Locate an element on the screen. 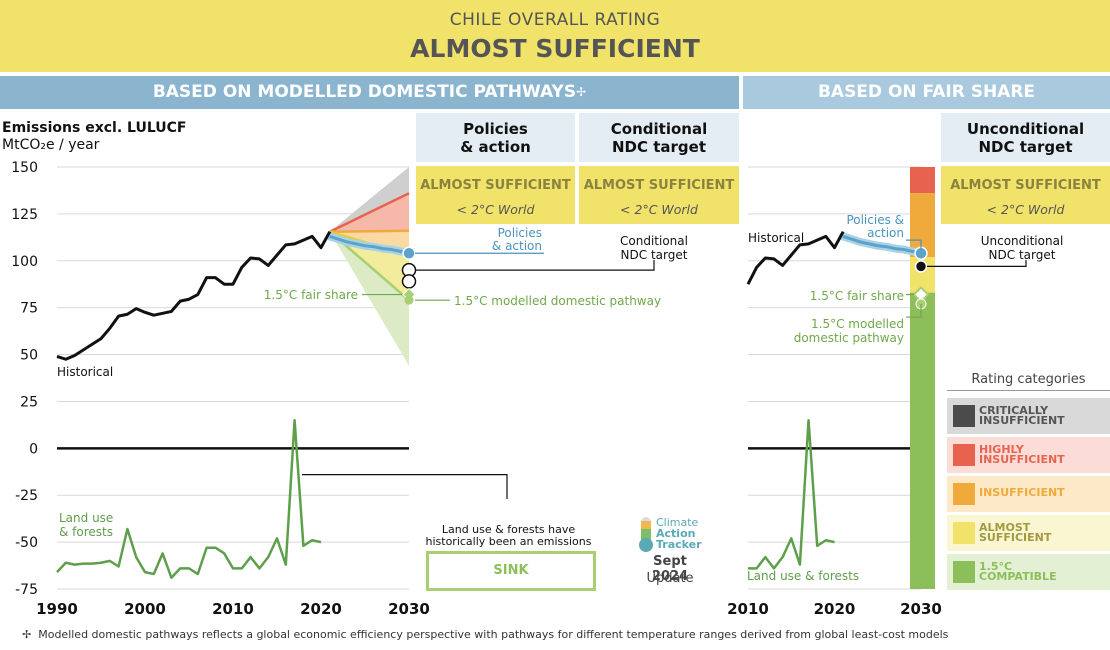  conditional-ndc-label: Conditional NDC target is located at coordinates (654, 248).